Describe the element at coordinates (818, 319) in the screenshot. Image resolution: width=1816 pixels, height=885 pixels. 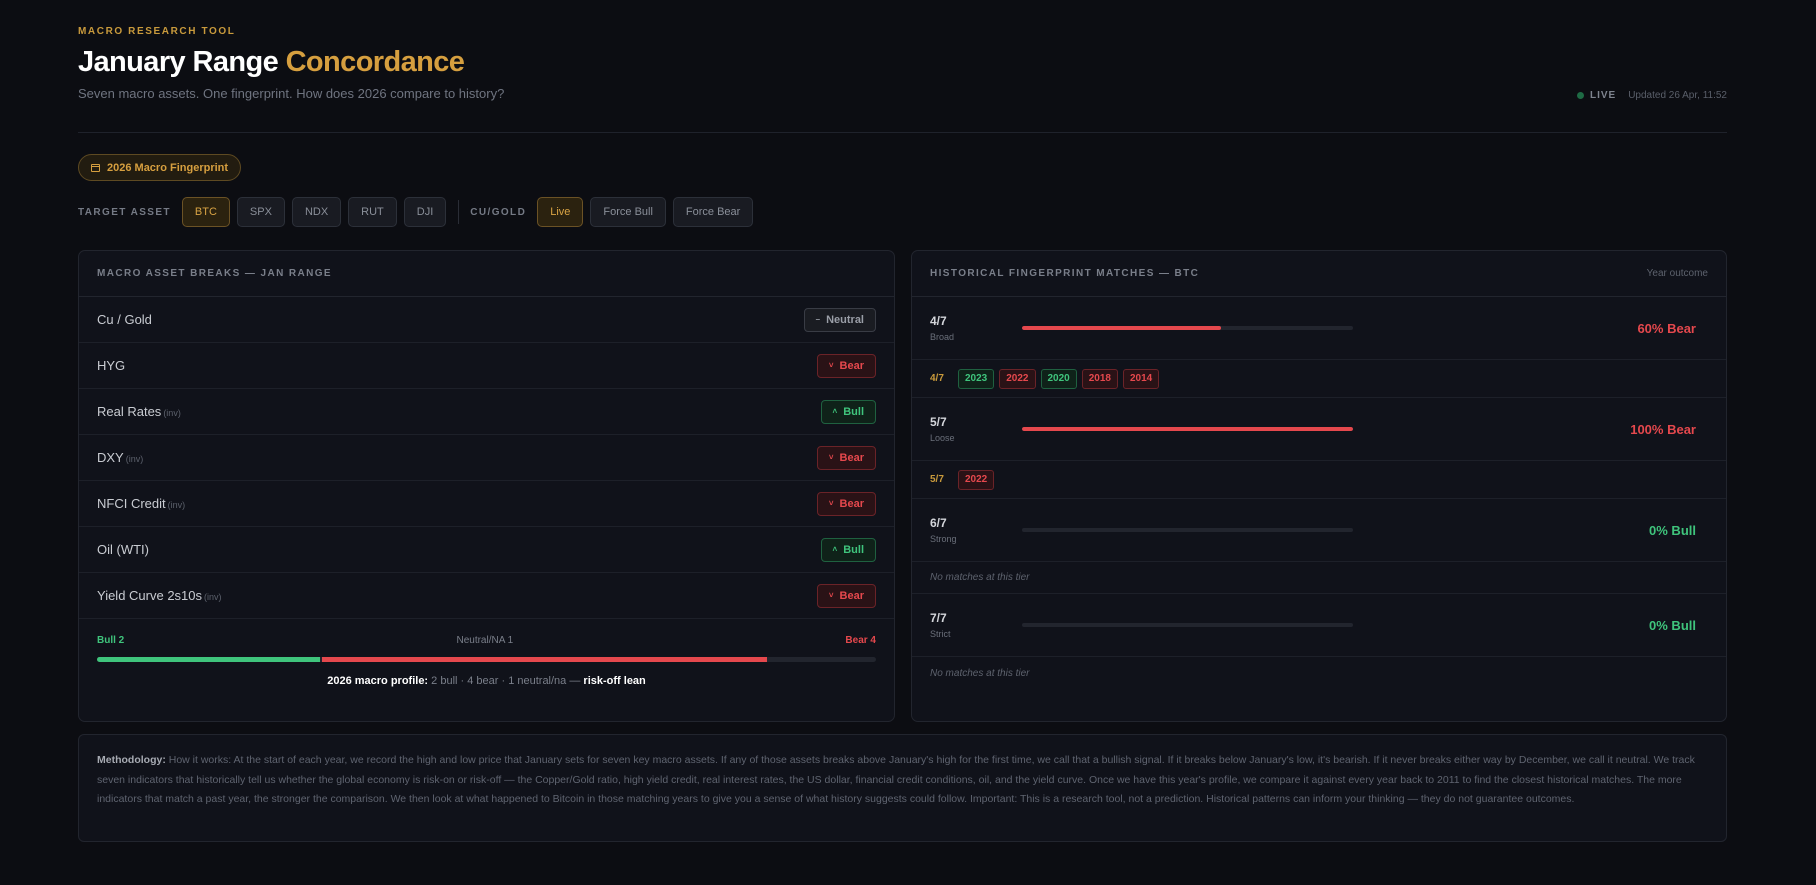
I see `minus-icon: –` at that location.